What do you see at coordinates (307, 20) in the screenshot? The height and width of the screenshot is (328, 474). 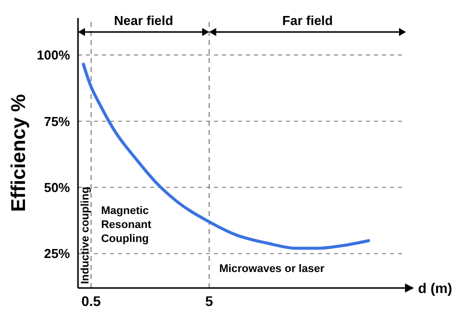 I see `annotation: Far field` at bounding box center [307, 20].